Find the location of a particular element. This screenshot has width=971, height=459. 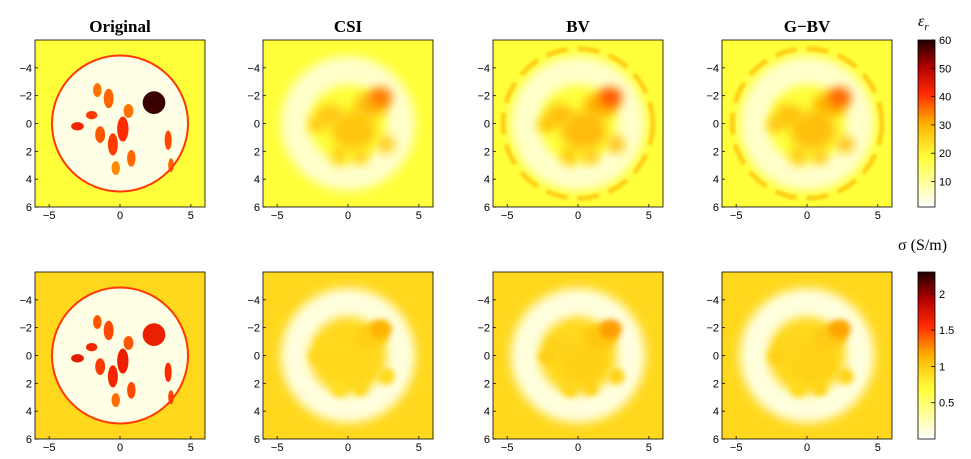

panel-r2-bv is located at coordinates (578, 355).